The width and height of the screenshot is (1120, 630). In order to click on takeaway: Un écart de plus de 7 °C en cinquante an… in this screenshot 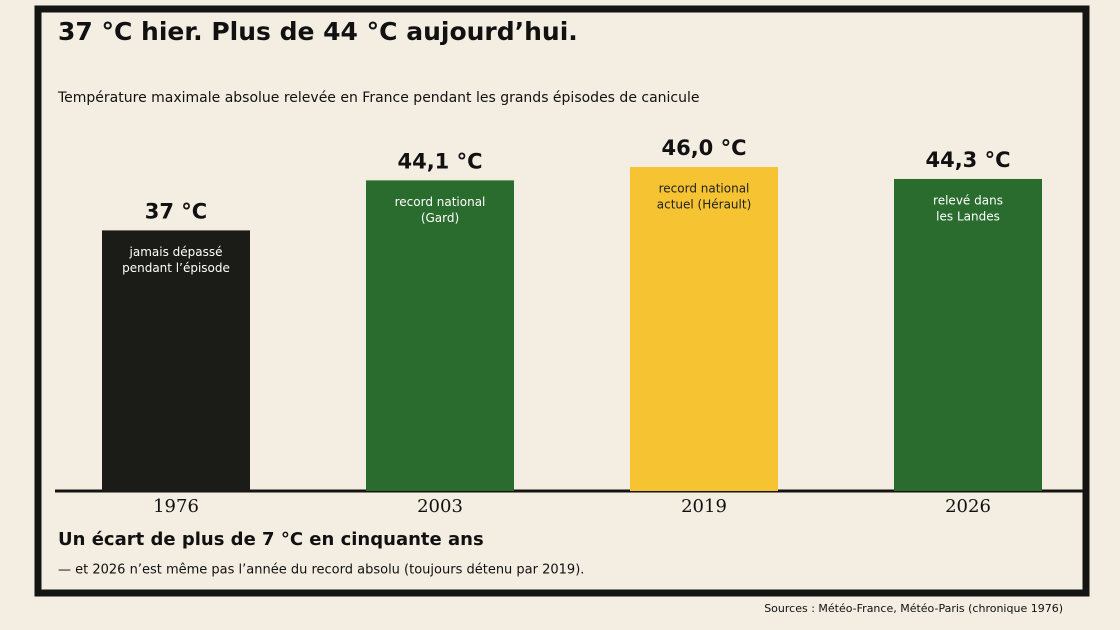, I will do `click(271, 539)`.